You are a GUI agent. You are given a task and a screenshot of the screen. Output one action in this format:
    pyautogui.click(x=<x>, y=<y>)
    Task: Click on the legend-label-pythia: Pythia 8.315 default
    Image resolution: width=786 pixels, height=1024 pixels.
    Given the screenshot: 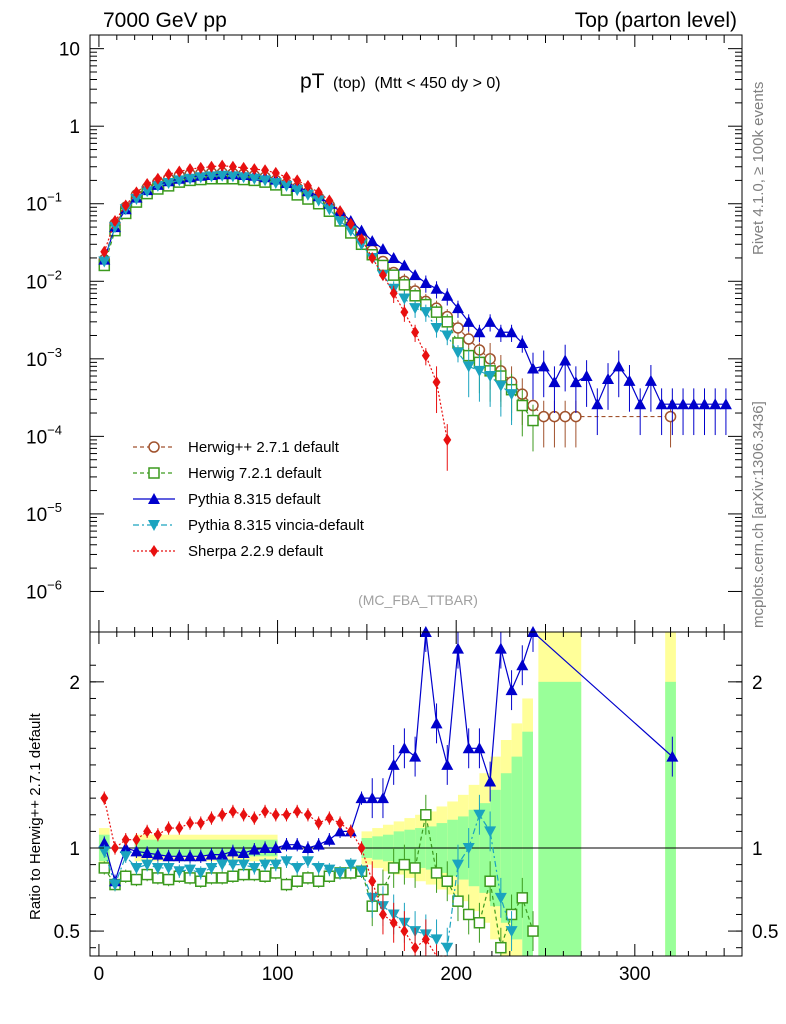 What is the action you would take?
    pyautogui.click(x=254, y=499)
    